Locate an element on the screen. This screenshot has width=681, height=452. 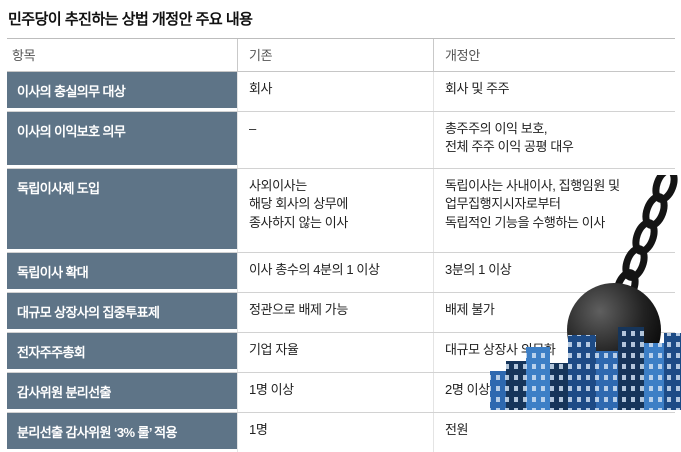
table-row: 이사의 이익보호 의무 – 총주주의 이익 보호, 전체 주주 이익 공평 대우 is located at coordinates (341, 140).